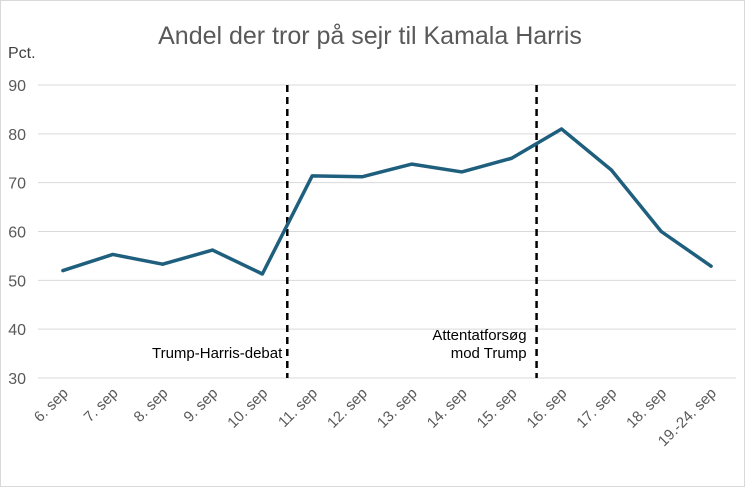  Describe the element at coordinates (370, 36) in the screenshot. I see `chart-title: Andel der tror på sejr til Kamala Harris` at that location.